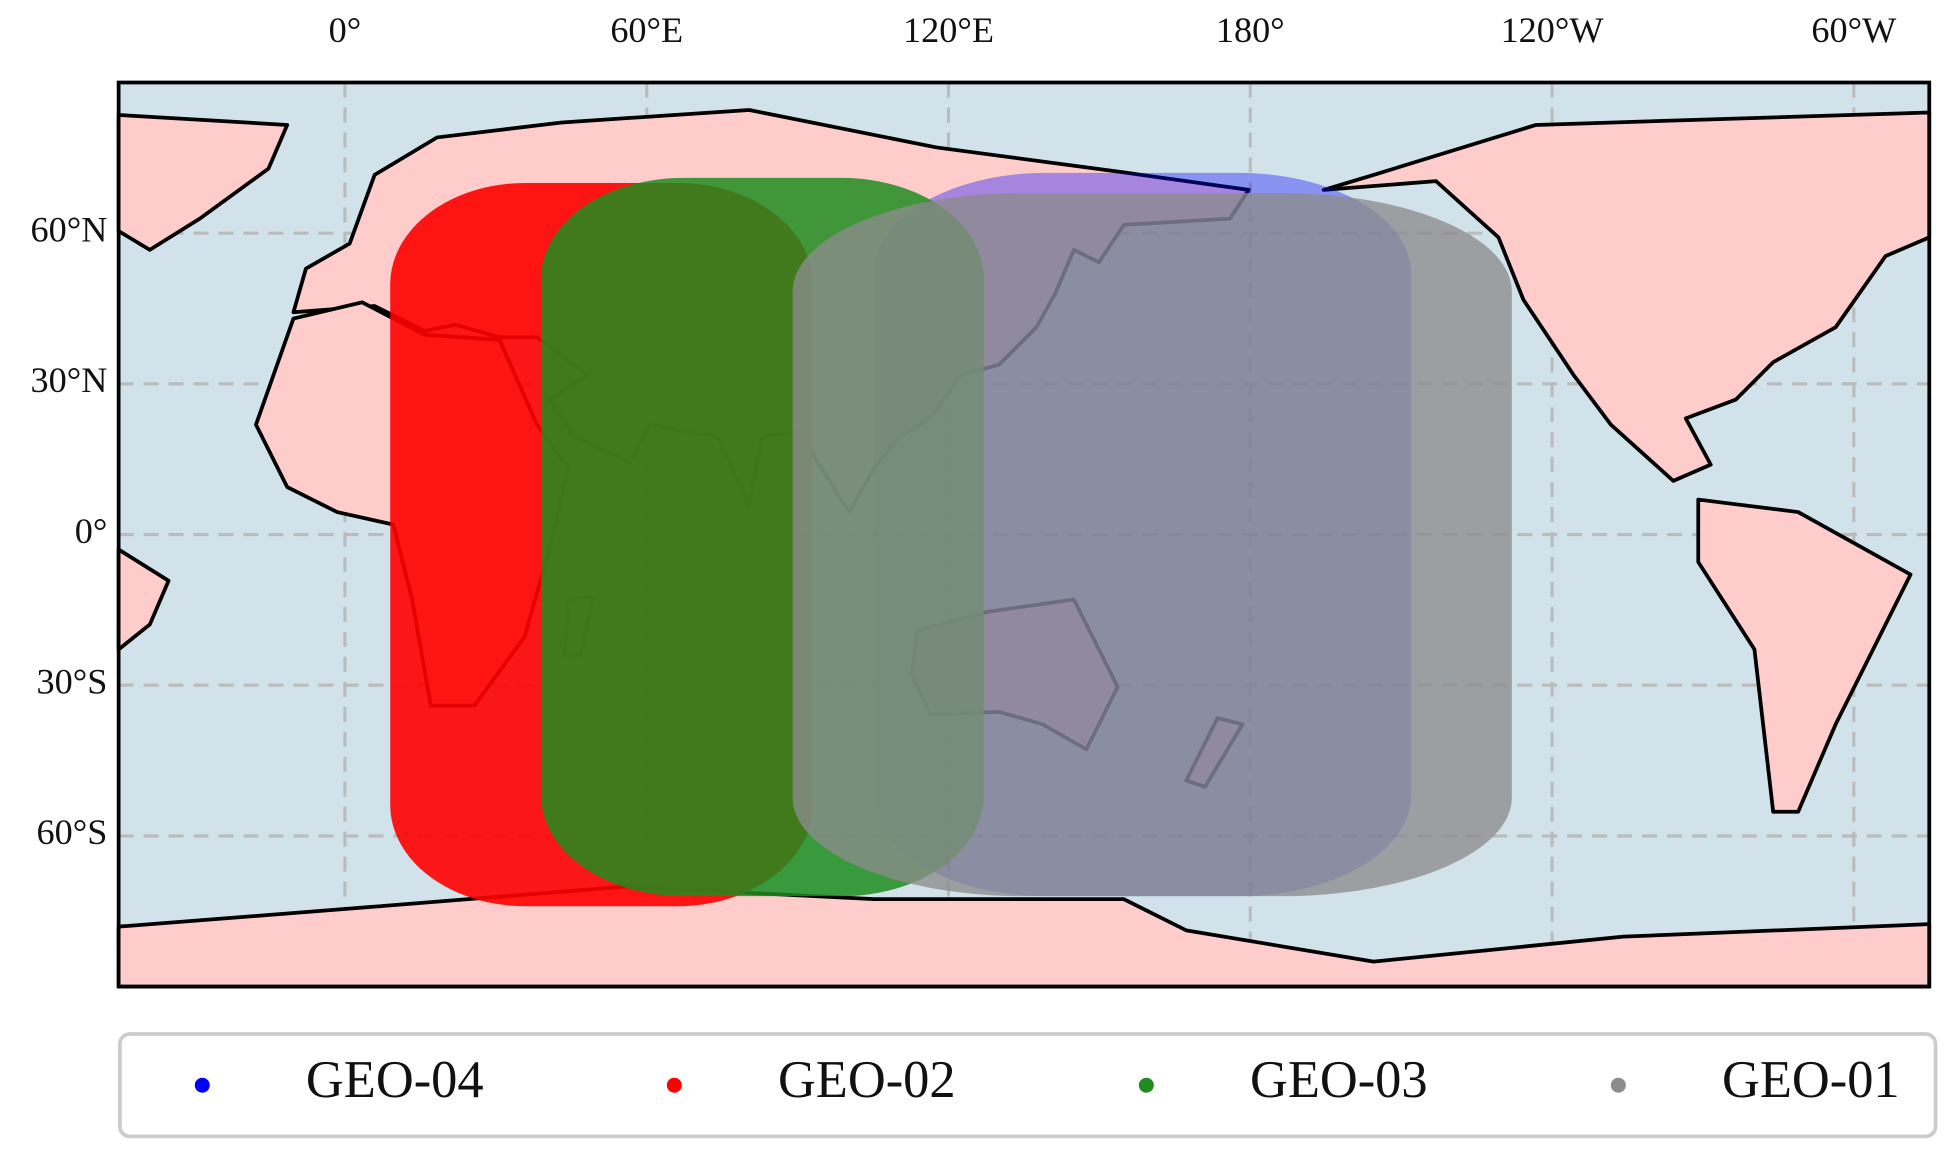 The width and height of the screenshot is (1948, 1149). I want to click on y-tick-label: 30°N, so click(69, 380).